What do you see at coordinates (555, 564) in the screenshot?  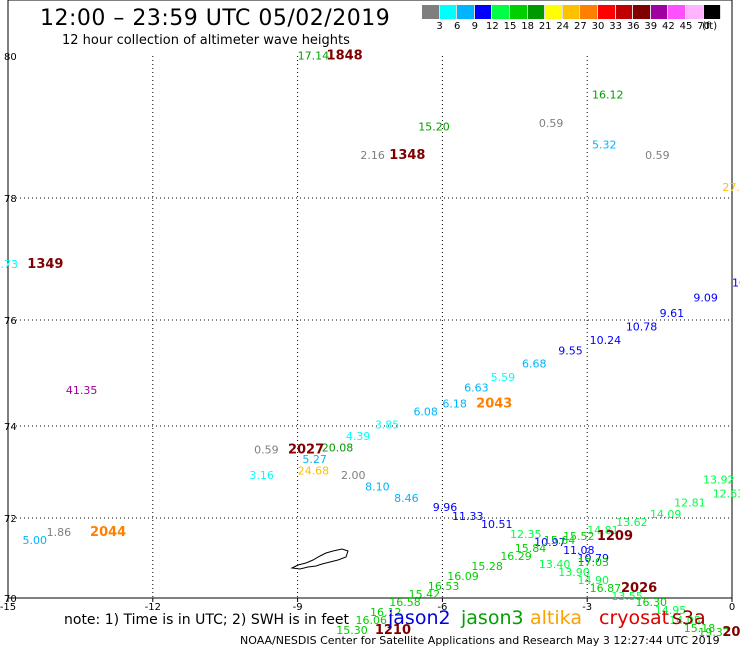 I see `wave-height-label: 13.40` at bounding box center [555, 564].